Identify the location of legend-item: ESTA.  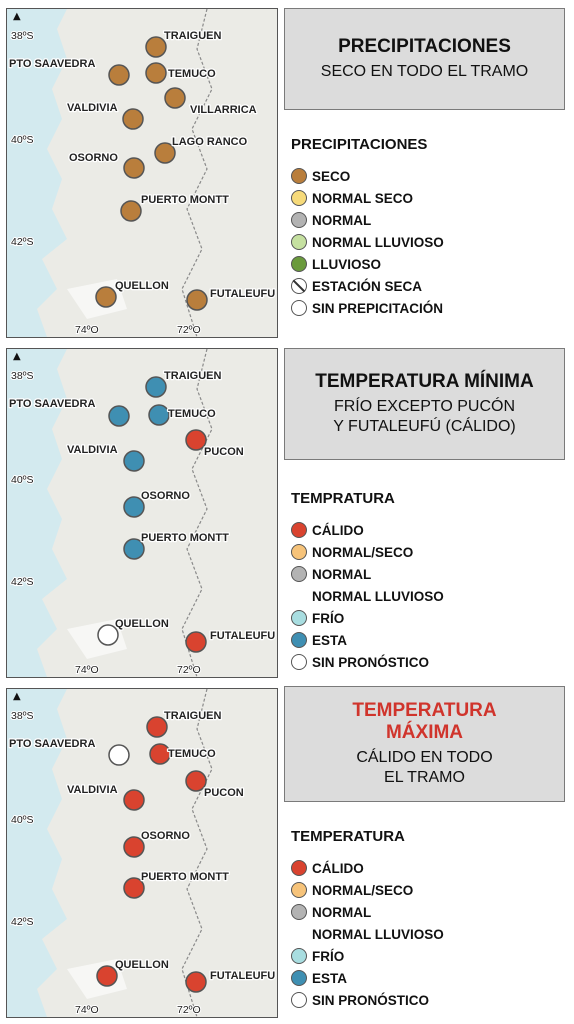
(367, 640).